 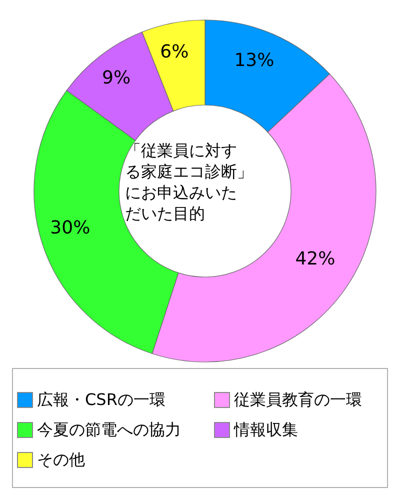 I want to click on data-label: 13%, so click(x=254, y=61).